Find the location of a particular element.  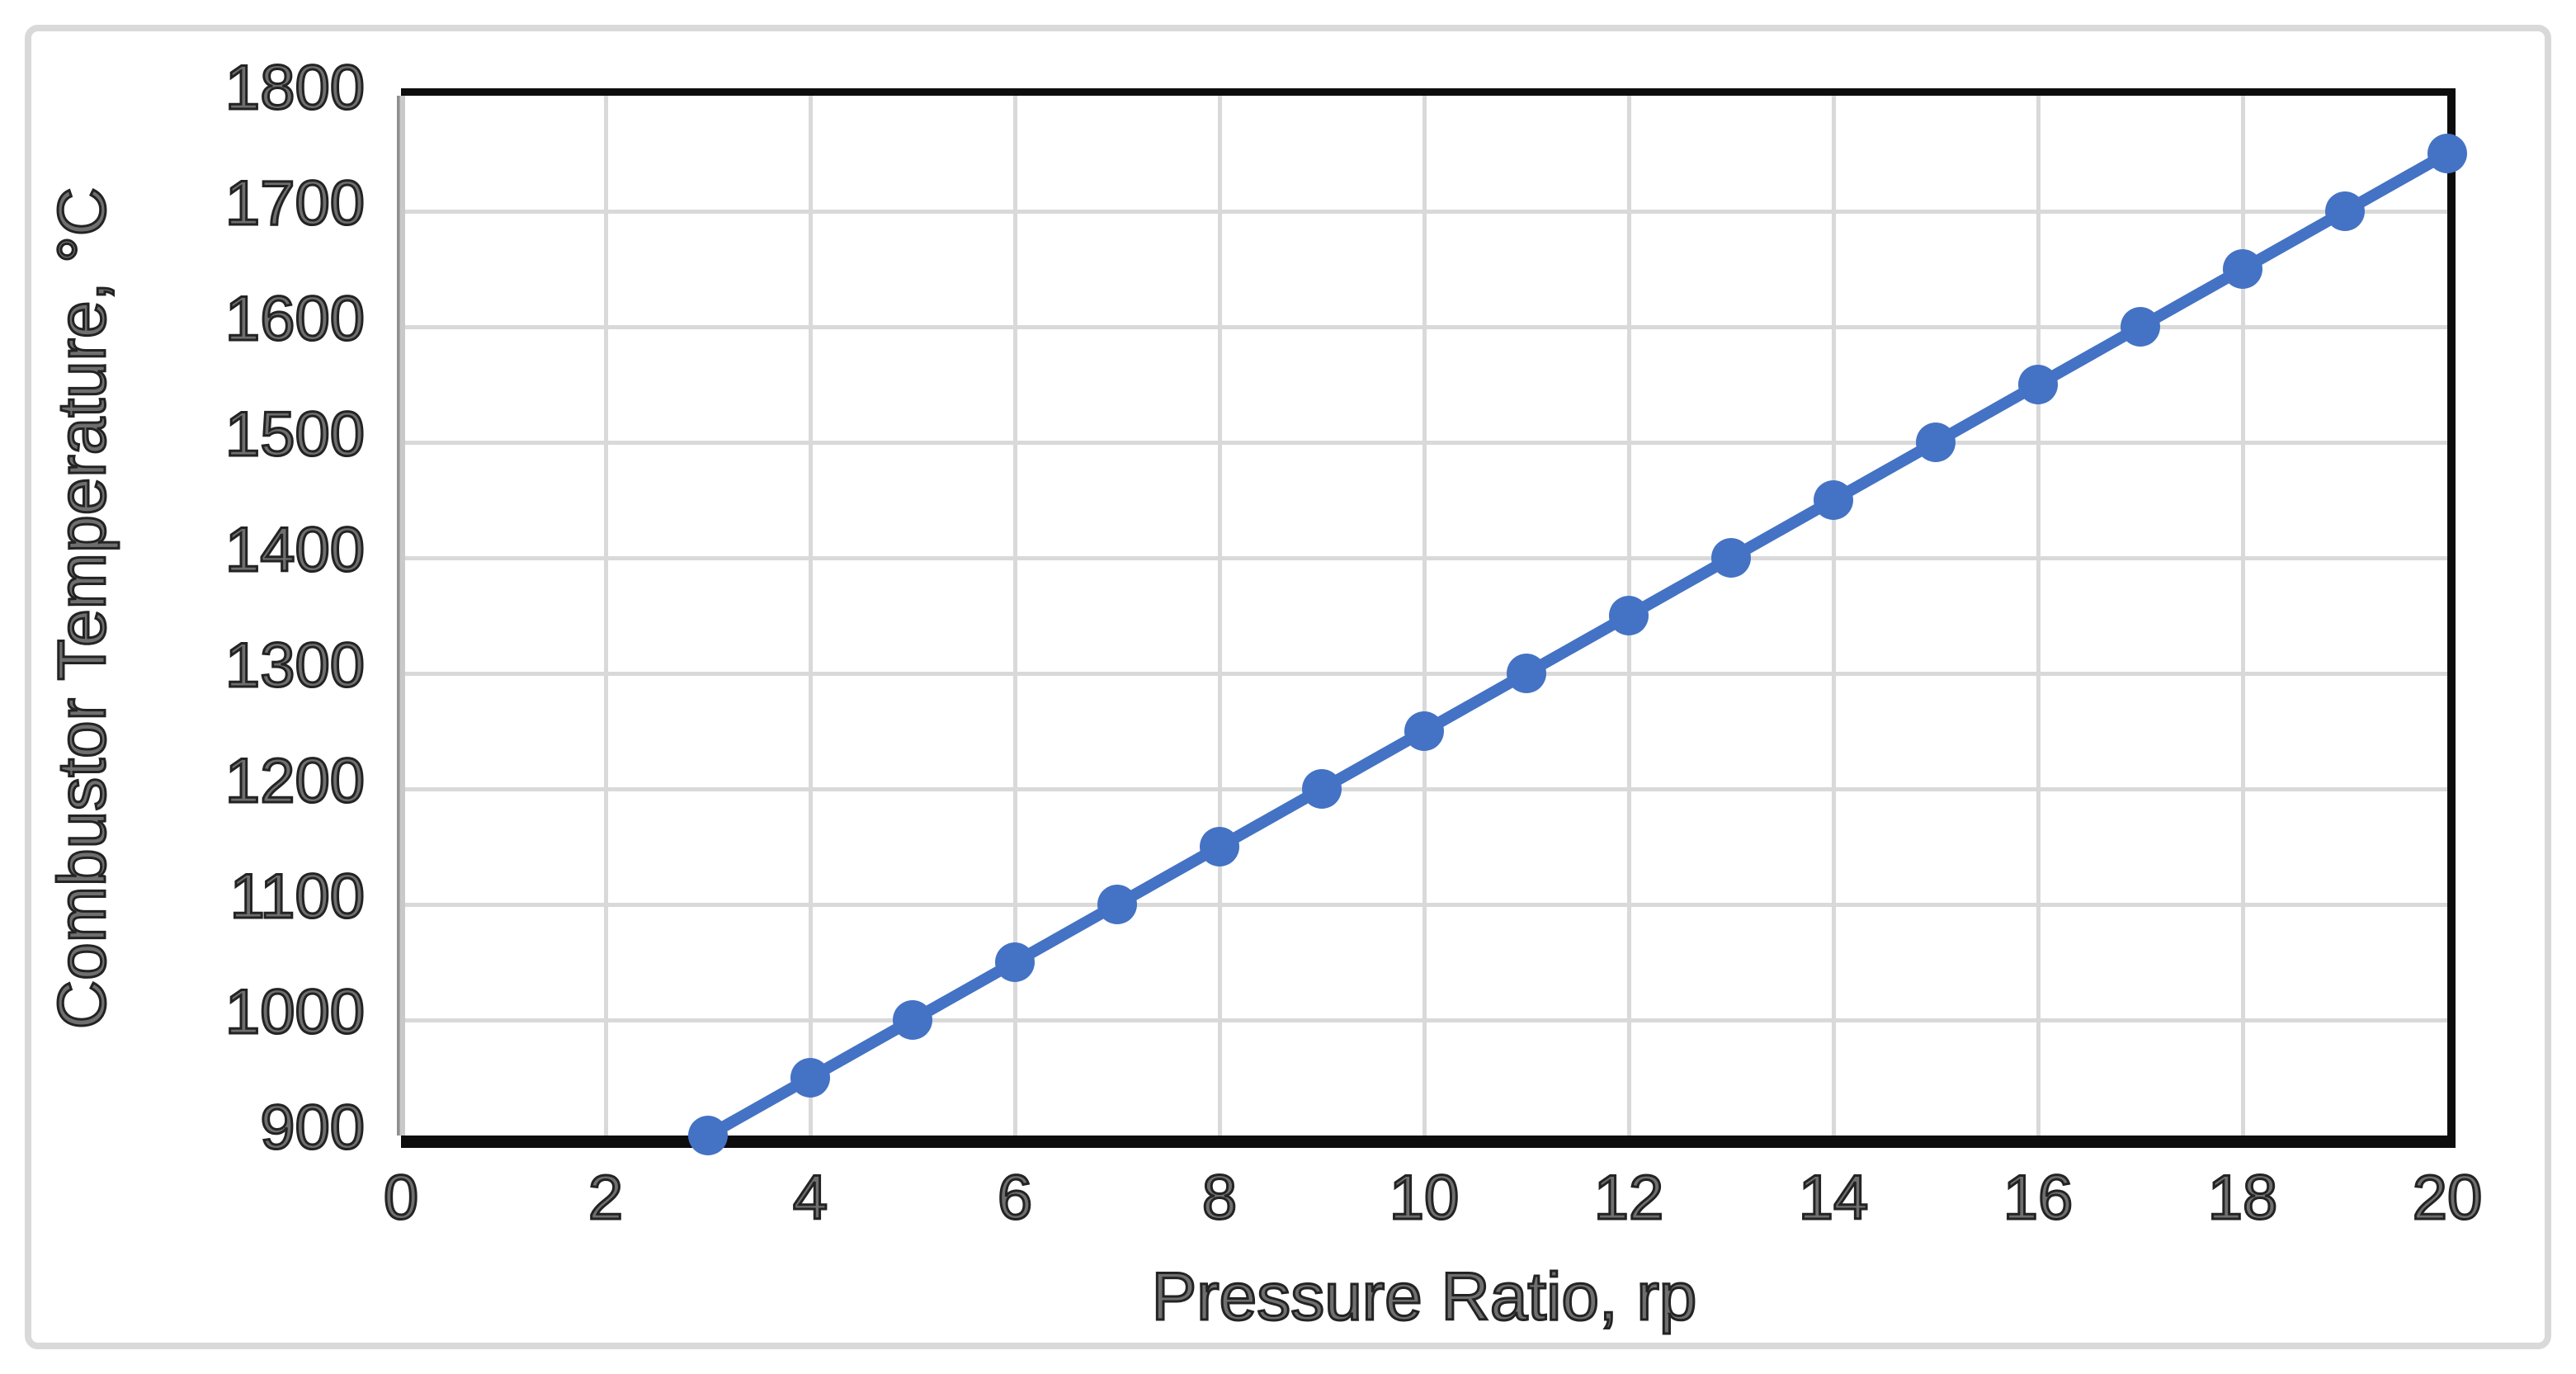

x-tick-label: 10 is located at coordinates (1424, 1198).